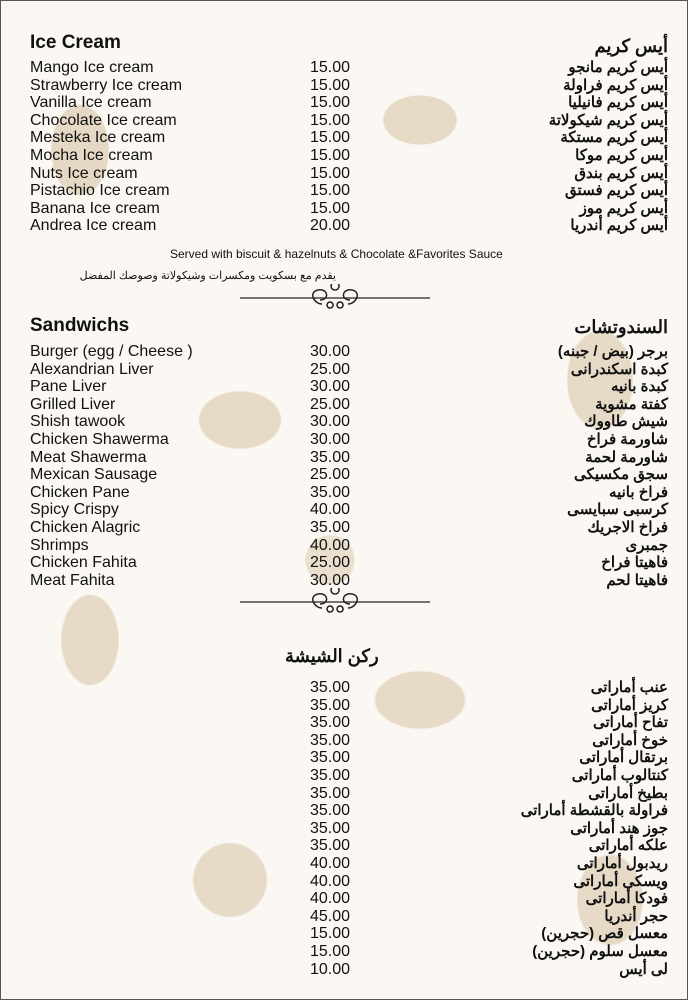 The image size is (688, 1000). Describe the element at coordinates (619, 226) in the screenshot. I see `item-name-ar: أيس كريم أندريا` at that location.